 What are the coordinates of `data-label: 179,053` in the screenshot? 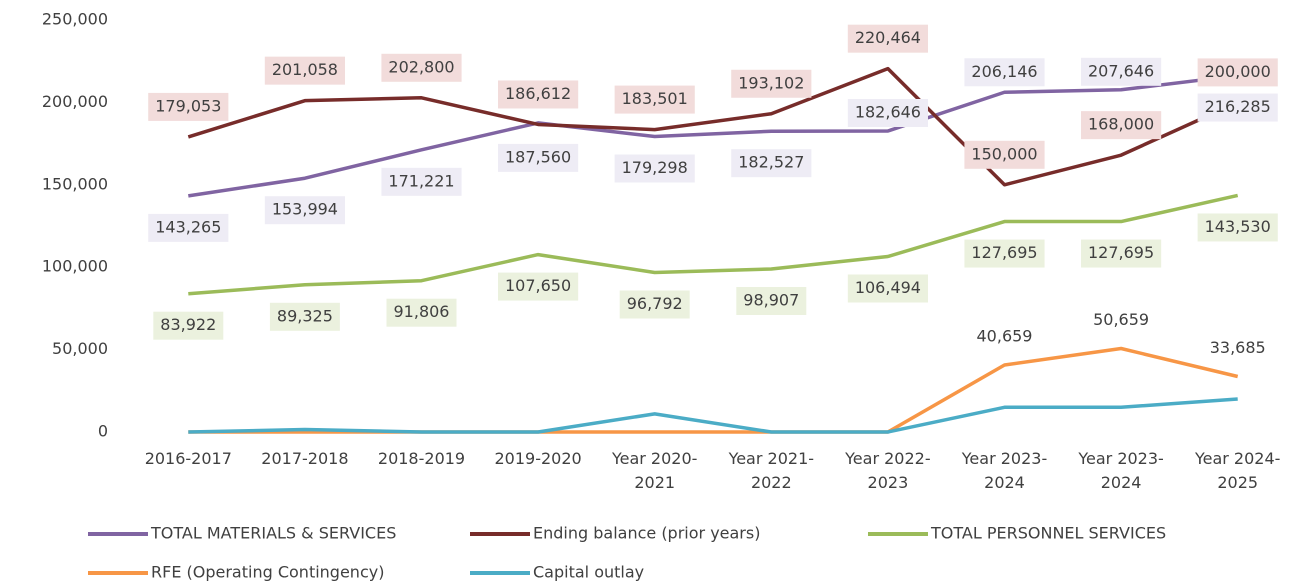 It's located at (188, 105).